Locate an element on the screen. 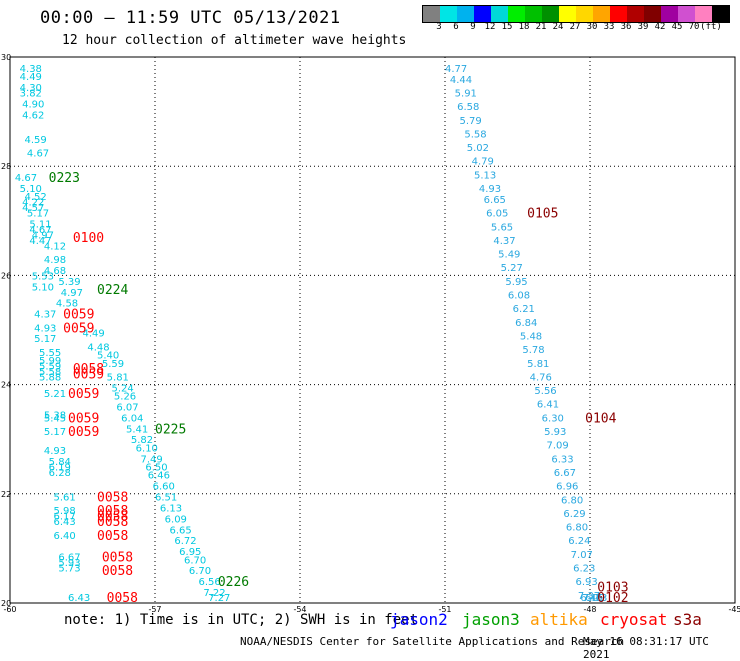 Image resolution: width=740 pixels, height=661 pixels. colorbar-label: 70 is located at coordinates (694, 27).